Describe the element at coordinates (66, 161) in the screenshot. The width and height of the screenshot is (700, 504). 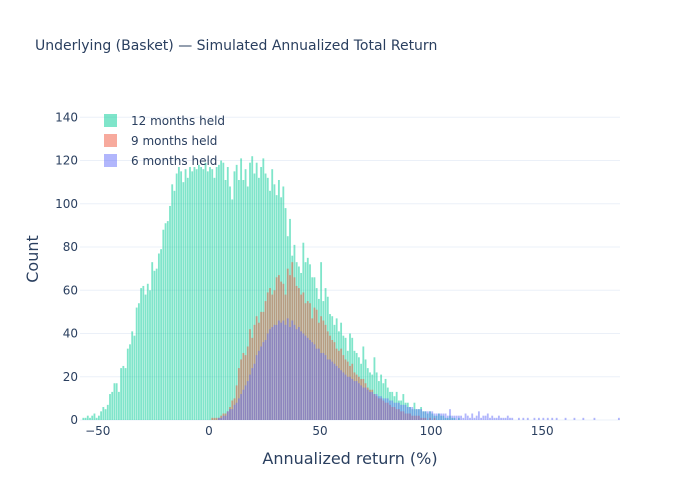
I see `y-tick-label: 120` at that location.